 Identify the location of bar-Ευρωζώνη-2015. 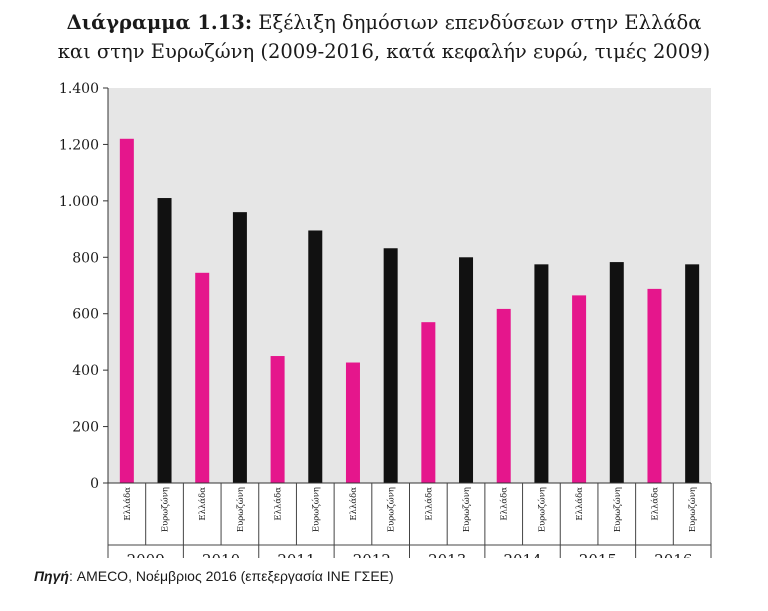
(616, 372).